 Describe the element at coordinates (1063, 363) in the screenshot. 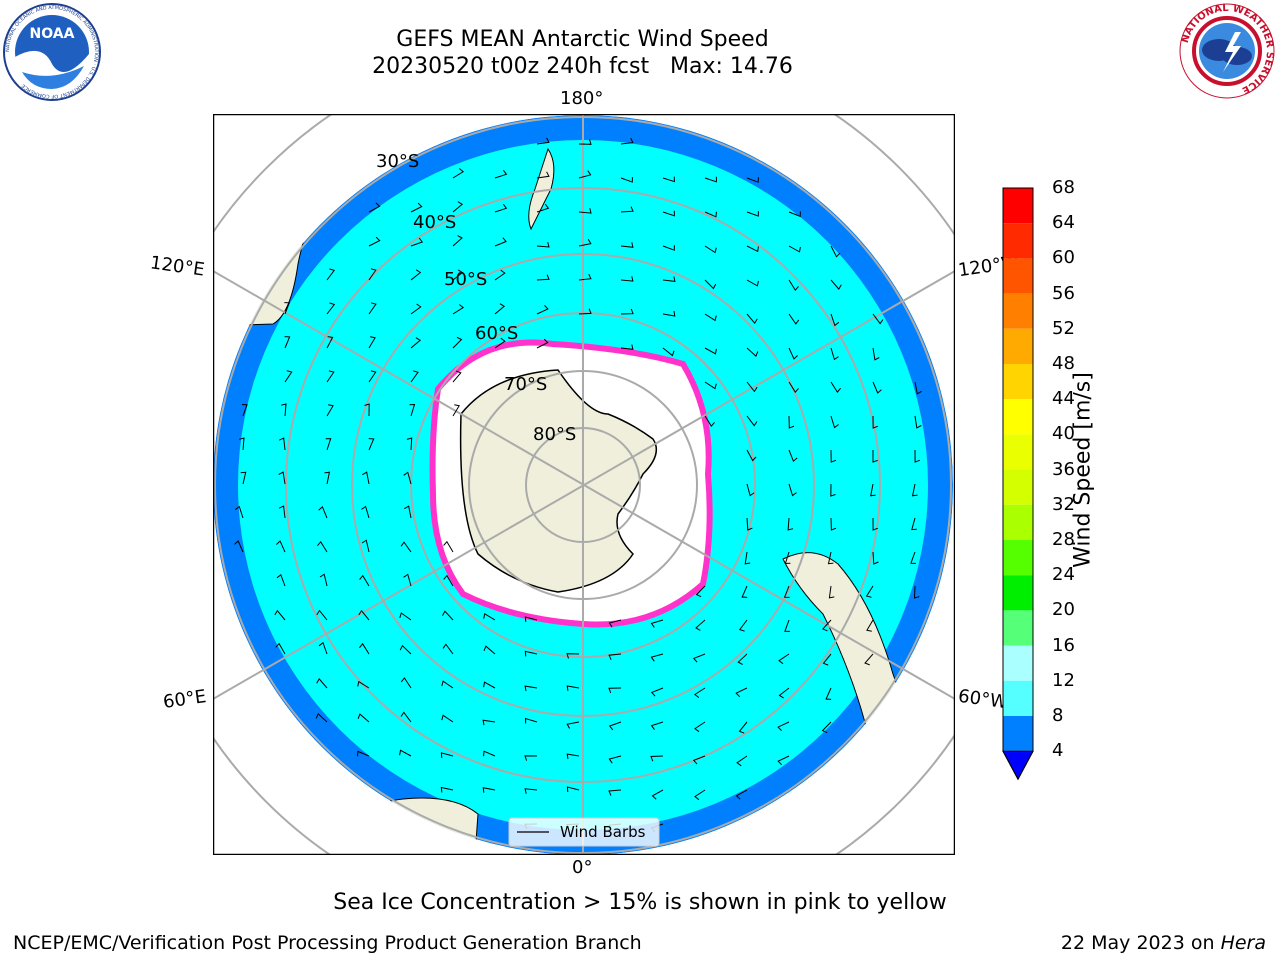

I see `colorbar-tick-label: 48` at that location.